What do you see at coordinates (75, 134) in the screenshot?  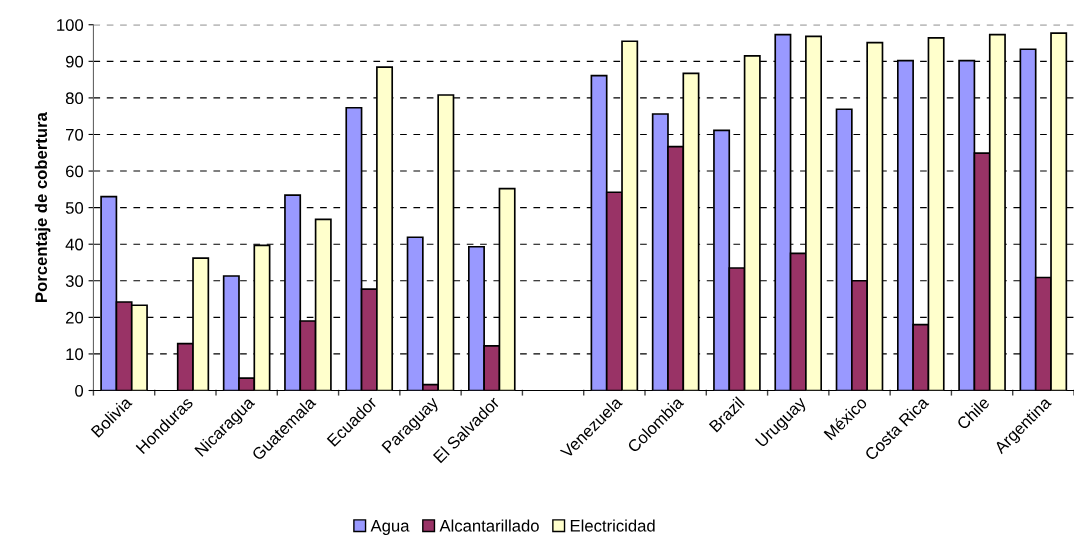 I see `y-tick-label: 70` at bounding box center [75, 134].